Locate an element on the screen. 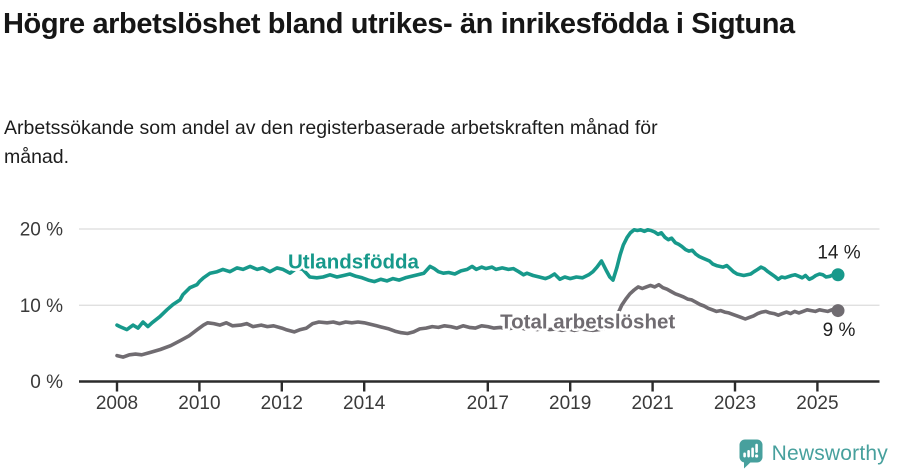  y-axis-tick-label: 20 % is located at coordinates (41, 230).